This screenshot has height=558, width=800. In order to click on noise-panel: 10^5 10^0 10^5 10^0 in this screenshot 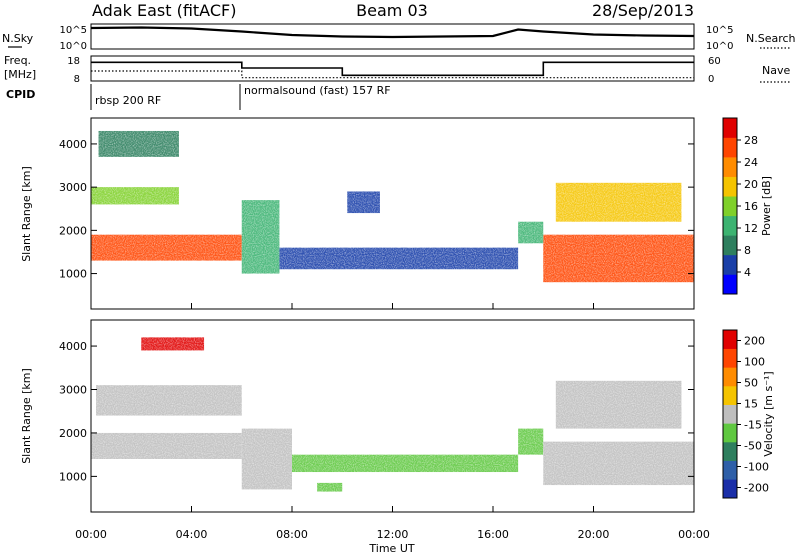, I will do `click(396, 37)`.